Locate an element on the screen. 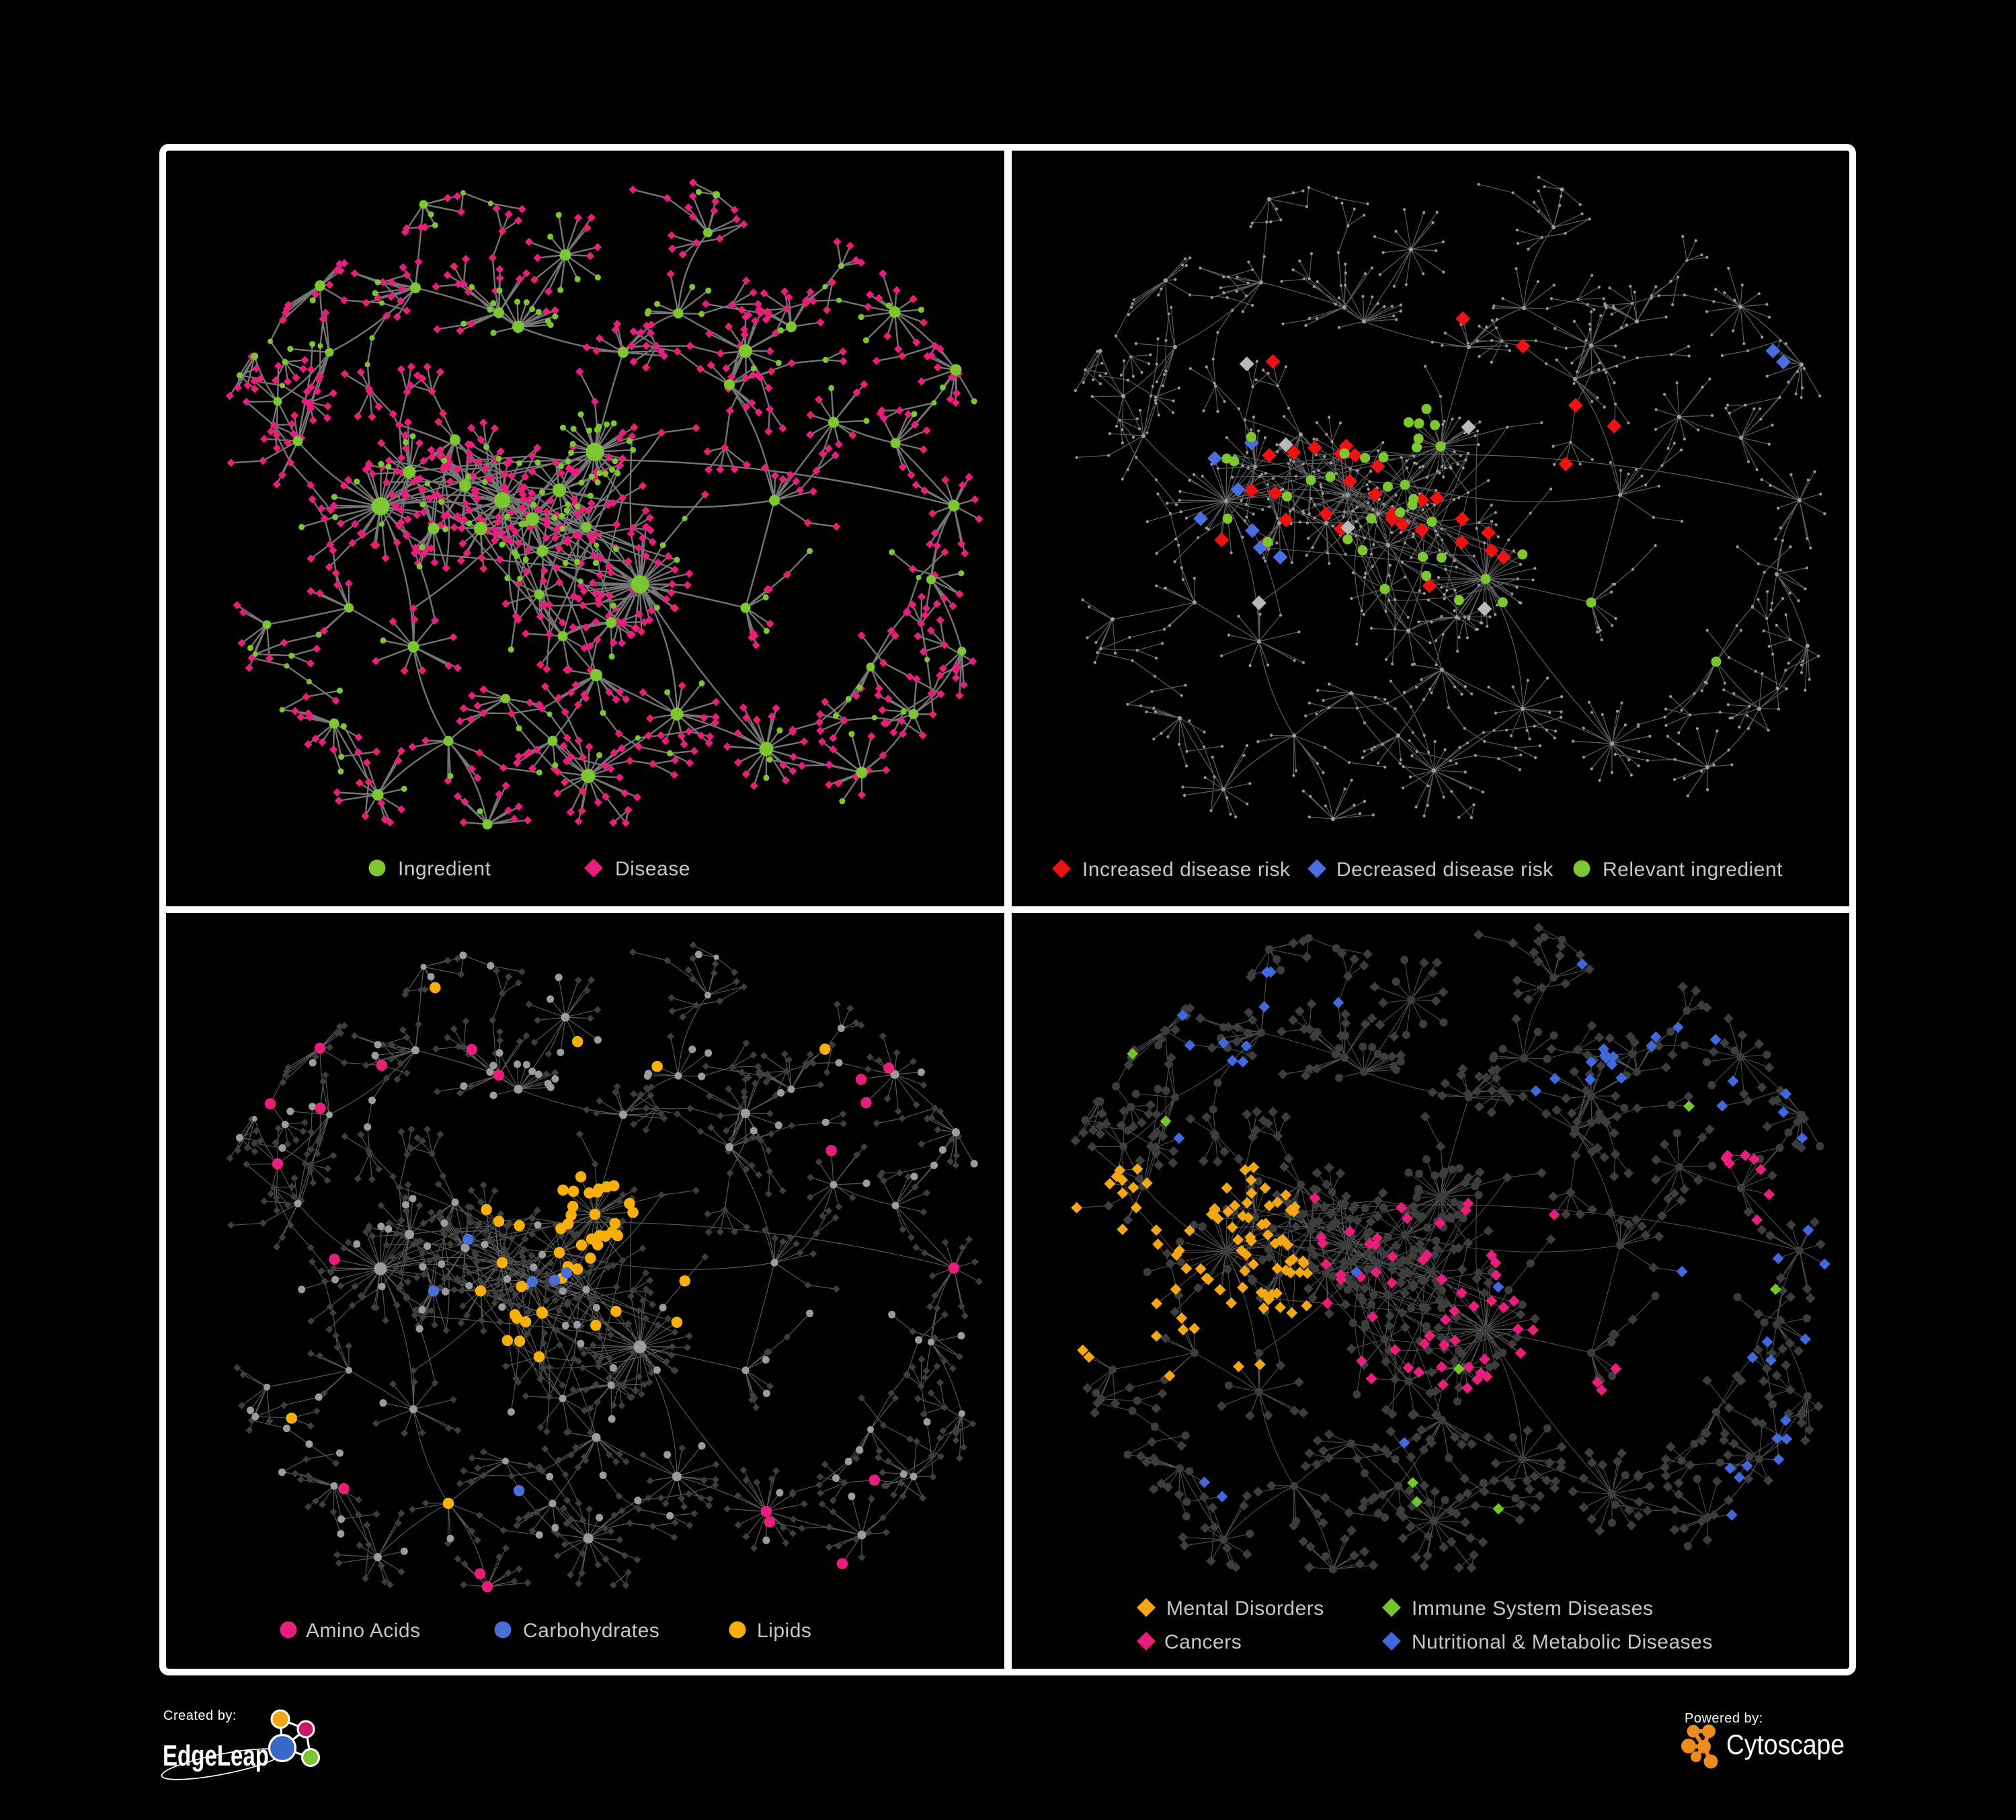 The width and height of the screenshot is (2016, 1820). svg-text: Lipids is located at coordinates (784, 1631).